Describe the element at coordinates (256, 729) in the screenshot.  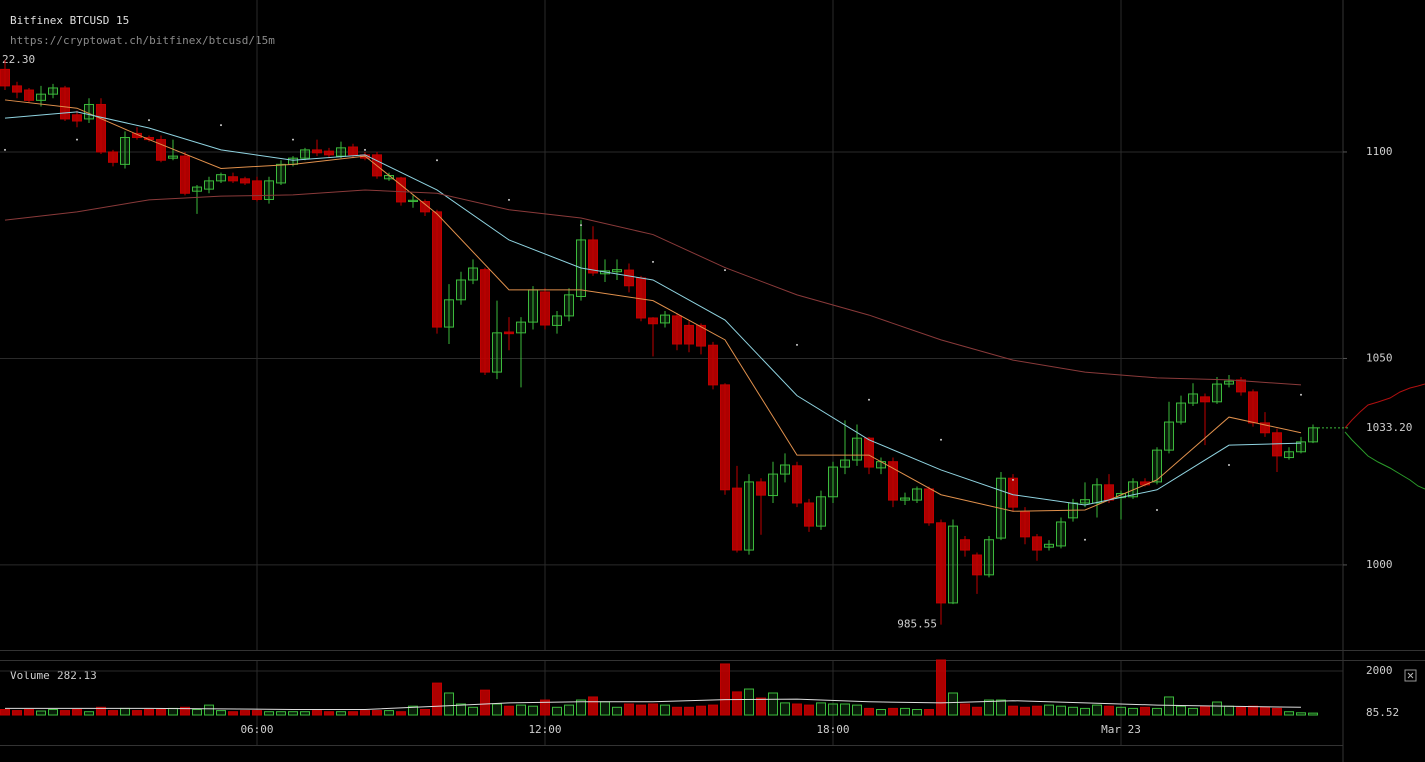
I see `x-tick-label: 06:00` at that location.